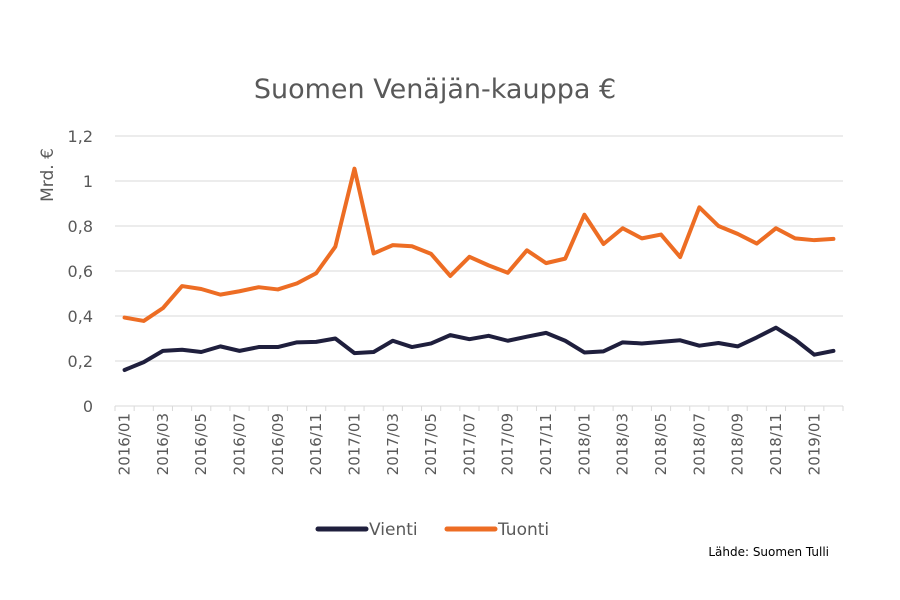 The width and height of the screenshot is (900, 600). What do you see at coordinates (48, 175) in the screenshot?
I see `y-axis-label: Mrd. €` at bounding box center [48, 175].